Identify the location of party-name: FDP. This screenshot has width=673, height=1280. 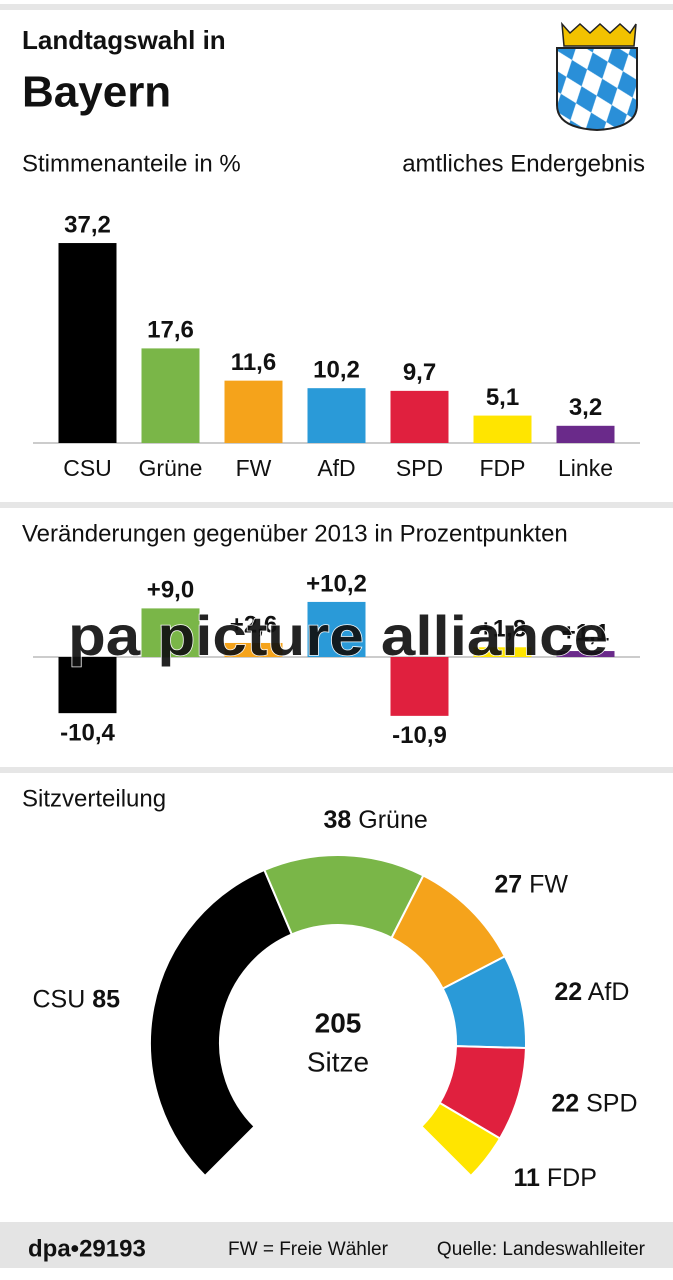
(572, 1178).